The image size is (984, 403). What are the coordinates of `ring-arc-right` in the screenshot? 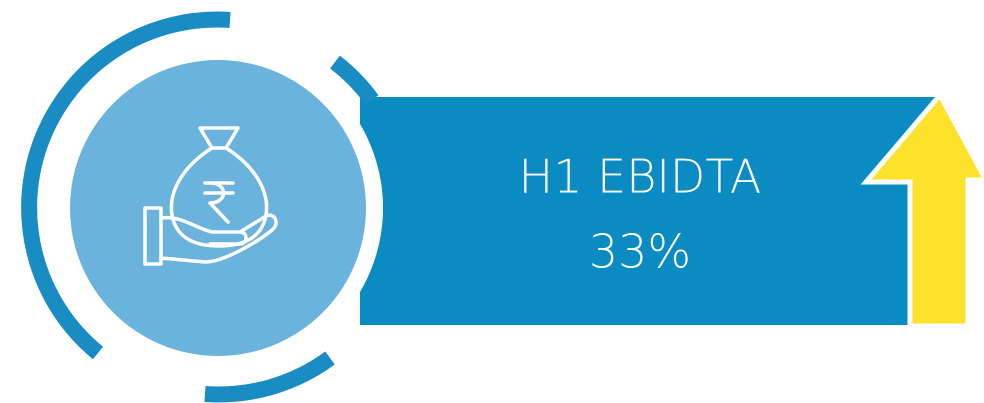 It's located at (354, 80).